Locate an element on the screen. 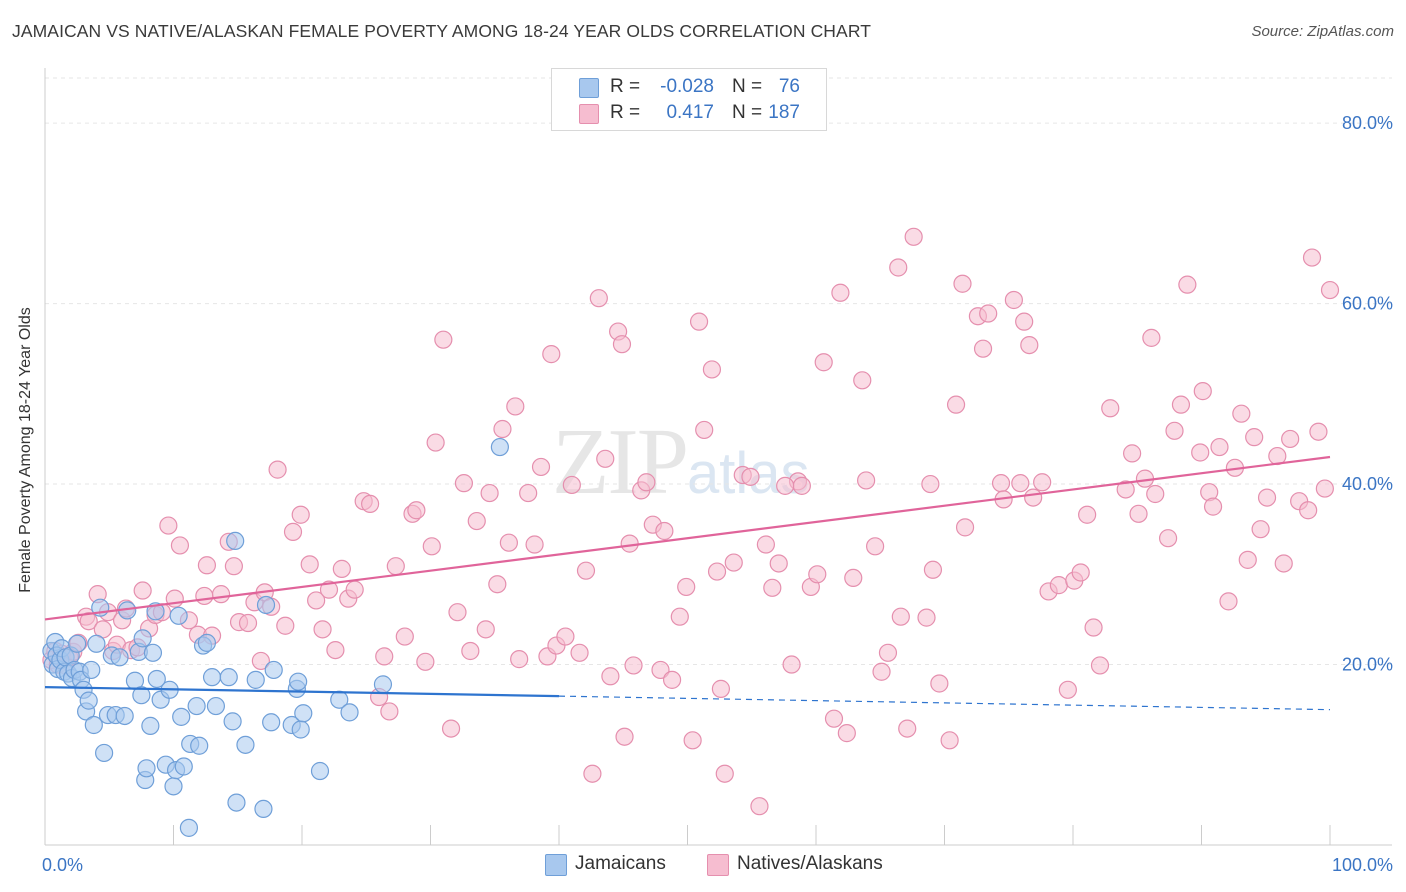 This screenshot has width=1406, height=892. legend-r-label: R = is located at coordinates (625, 86).